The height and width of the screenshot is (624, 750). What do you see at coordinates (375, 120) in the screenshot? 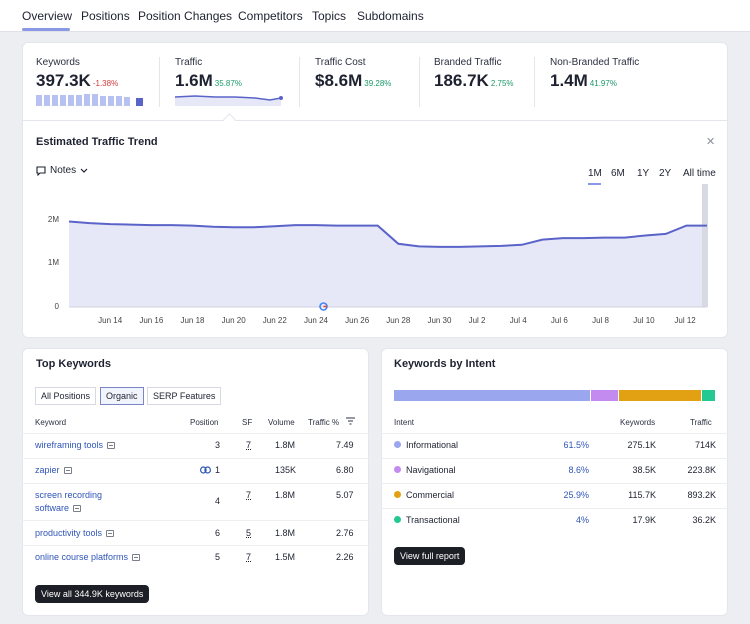
I see `section-divider` at bounding box center [375, 120].